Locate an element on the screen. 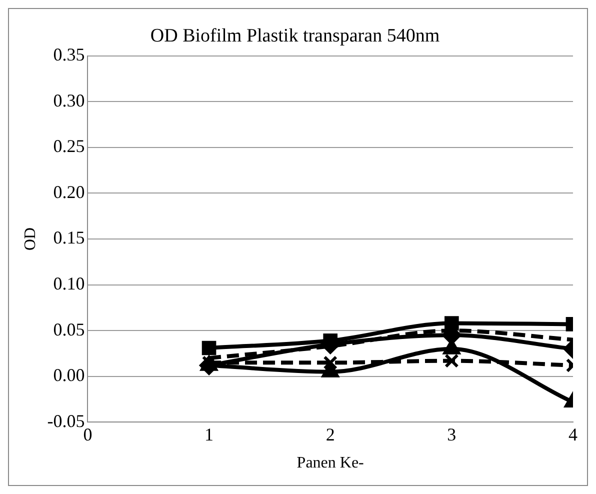  x-tick-label: 2 is located at coordinates (330, 434).